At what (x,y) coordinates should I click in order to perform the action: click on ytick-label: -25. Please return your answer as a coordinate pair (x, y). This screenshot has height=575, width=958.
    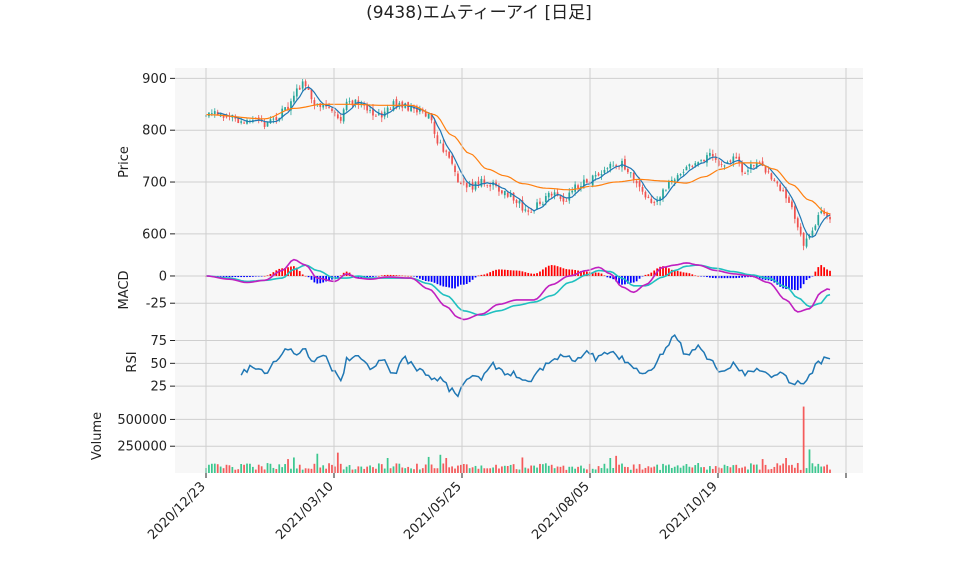
    Looking at the image, I should click on (156, 304).